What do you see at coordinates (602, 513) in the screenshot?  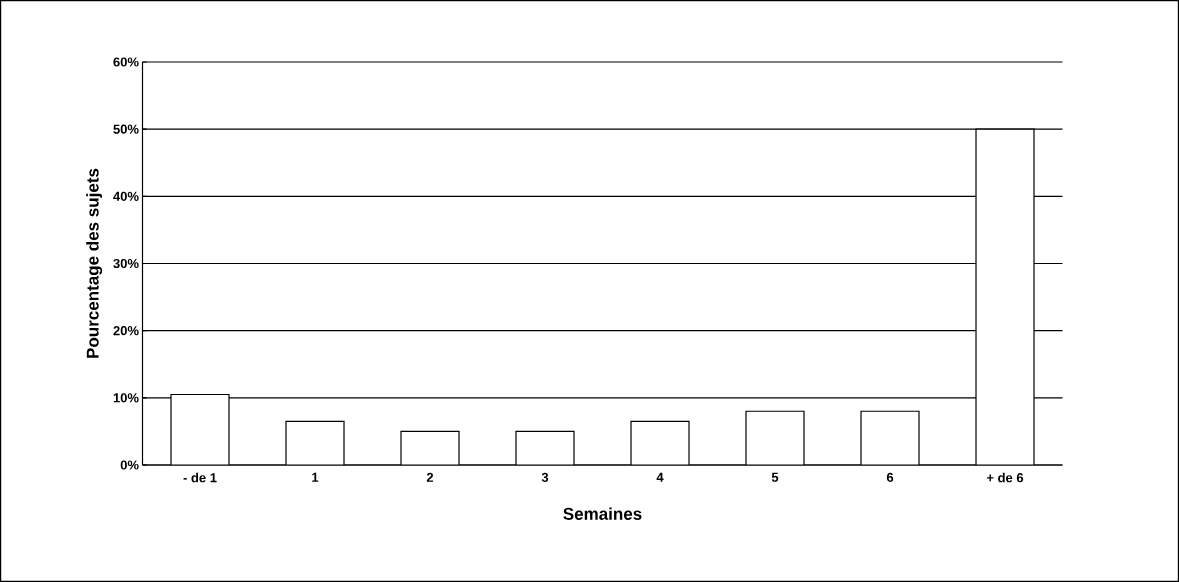 I see `x-axis-title: Semaines` at bounding box center [602, 513].